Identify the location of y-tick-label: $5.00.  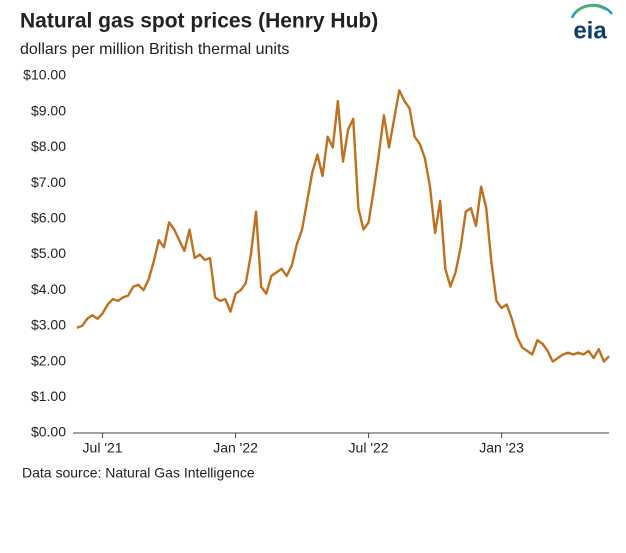
(48, 253).